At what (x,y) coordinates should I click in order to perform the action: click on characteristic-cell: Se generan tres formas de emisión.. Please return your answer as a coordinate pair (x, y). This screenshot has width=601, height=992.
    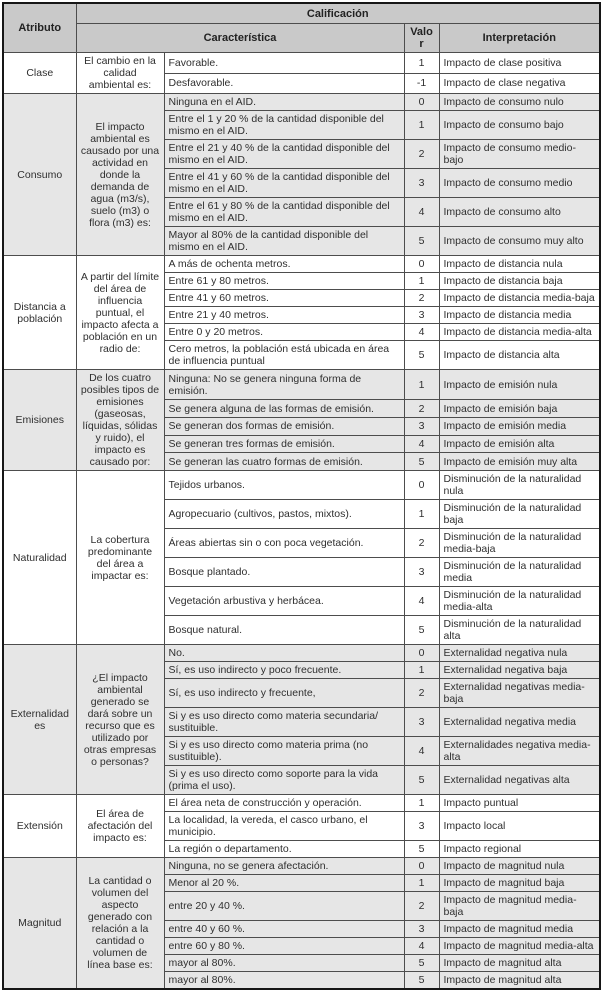
    Looking at the image, I should click on (284, 444).